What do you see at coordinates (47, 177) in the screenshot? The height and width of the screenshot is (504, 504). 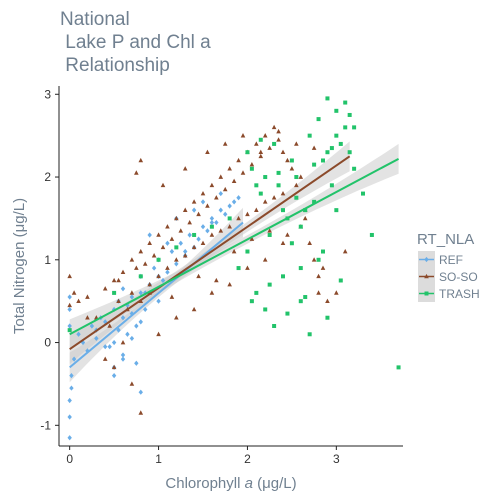 I see `y-tick-label: 2` at bounding box center [47, 177].